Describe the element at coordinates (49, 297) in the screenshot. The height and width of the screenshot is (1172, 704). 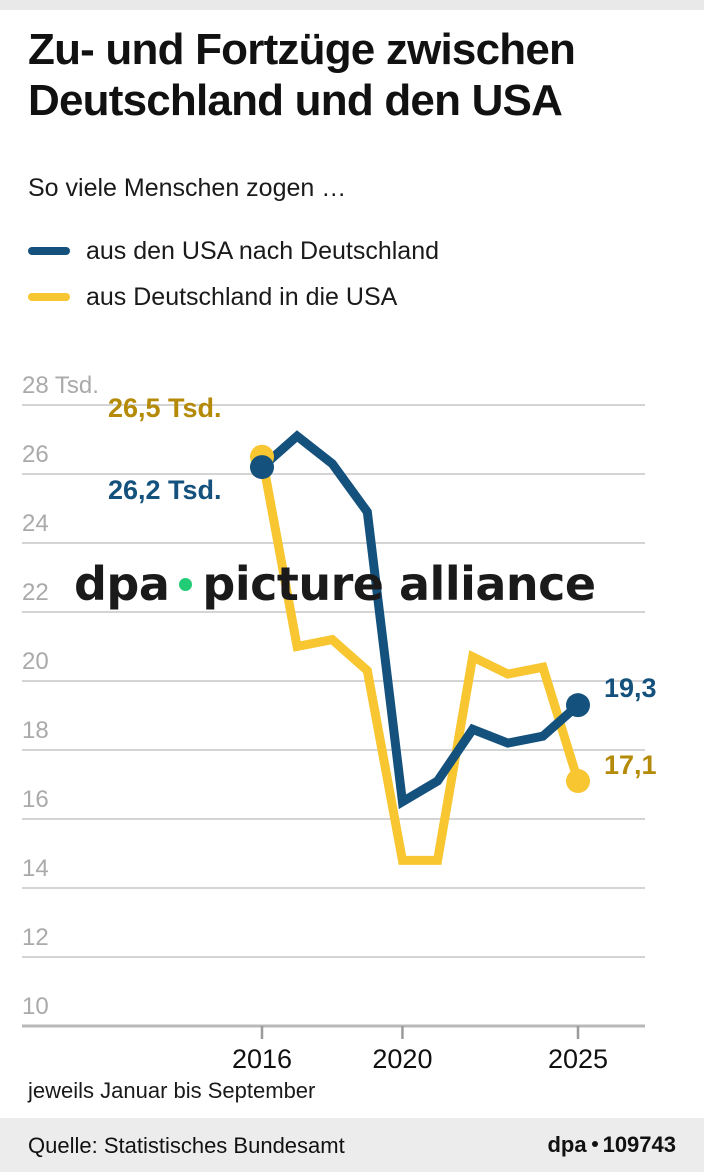
I see `legend-swatch-yellow` at that location.